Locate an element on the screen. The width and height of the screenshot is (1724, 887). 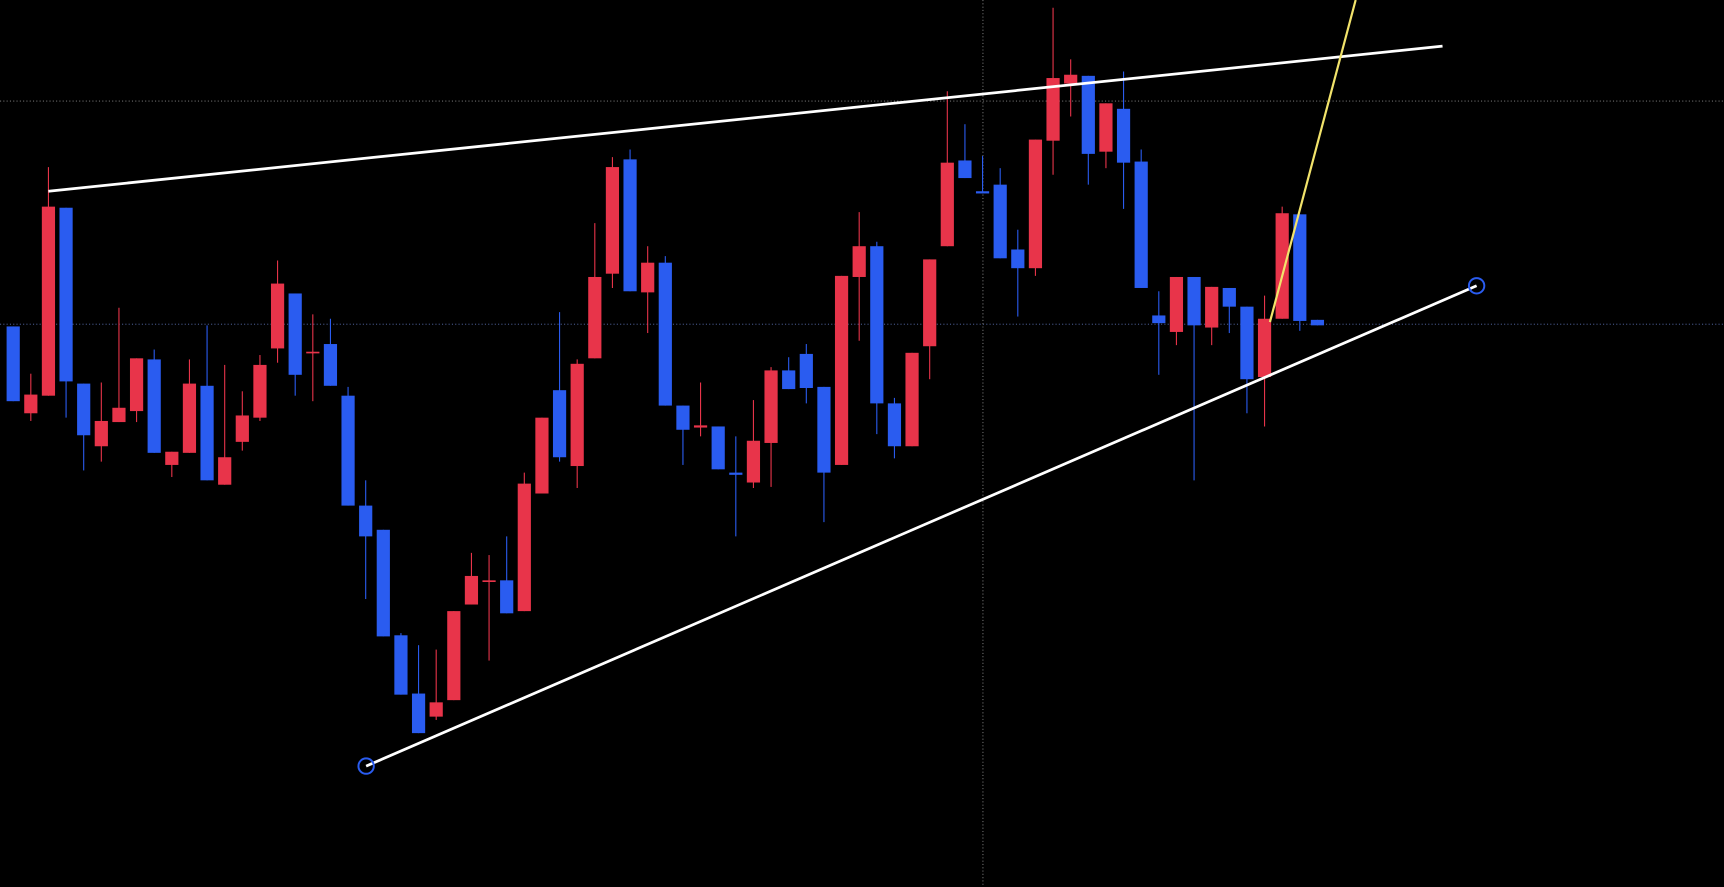
yellow-trendline is located at coordinates (1312, 161).